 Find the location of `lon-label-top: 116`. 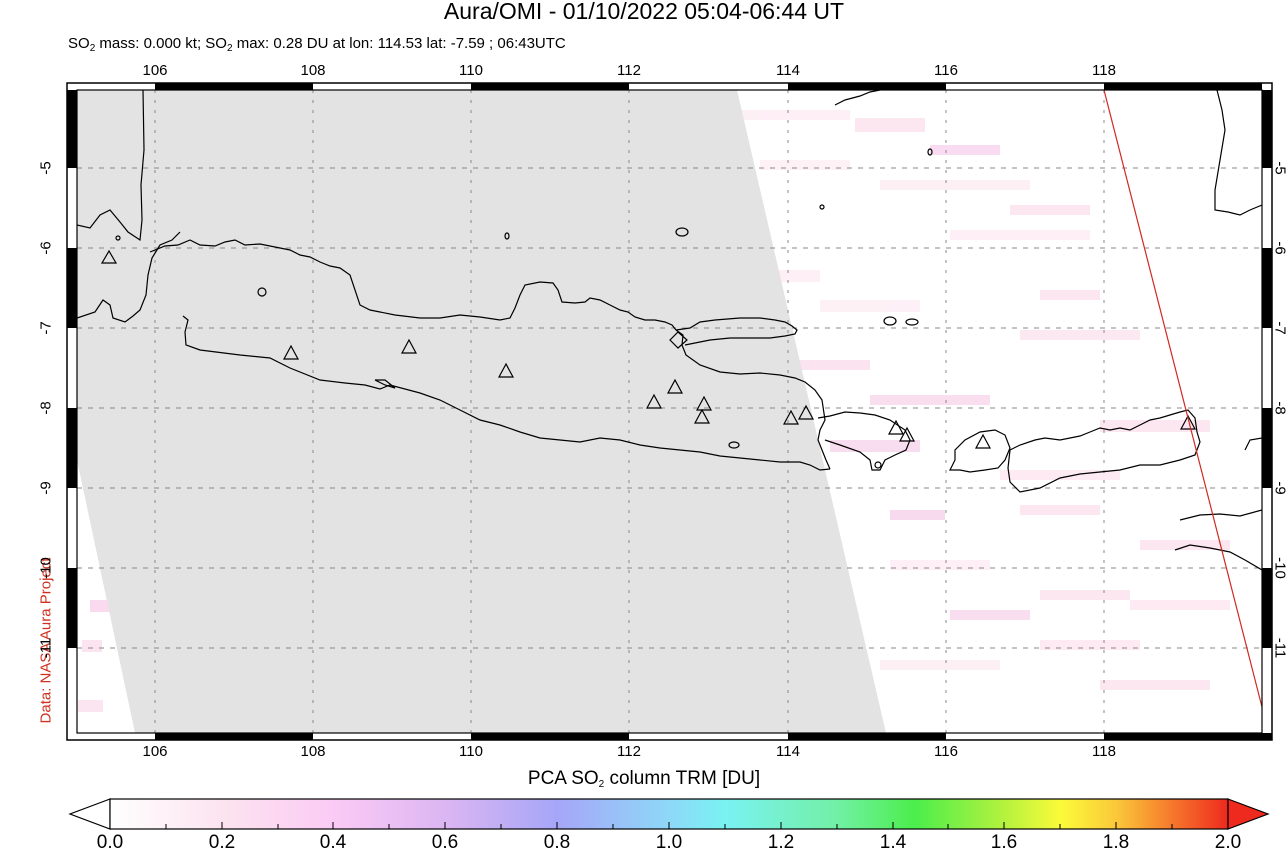

lon-label-top: 116 is located at coordinates (946, 70).